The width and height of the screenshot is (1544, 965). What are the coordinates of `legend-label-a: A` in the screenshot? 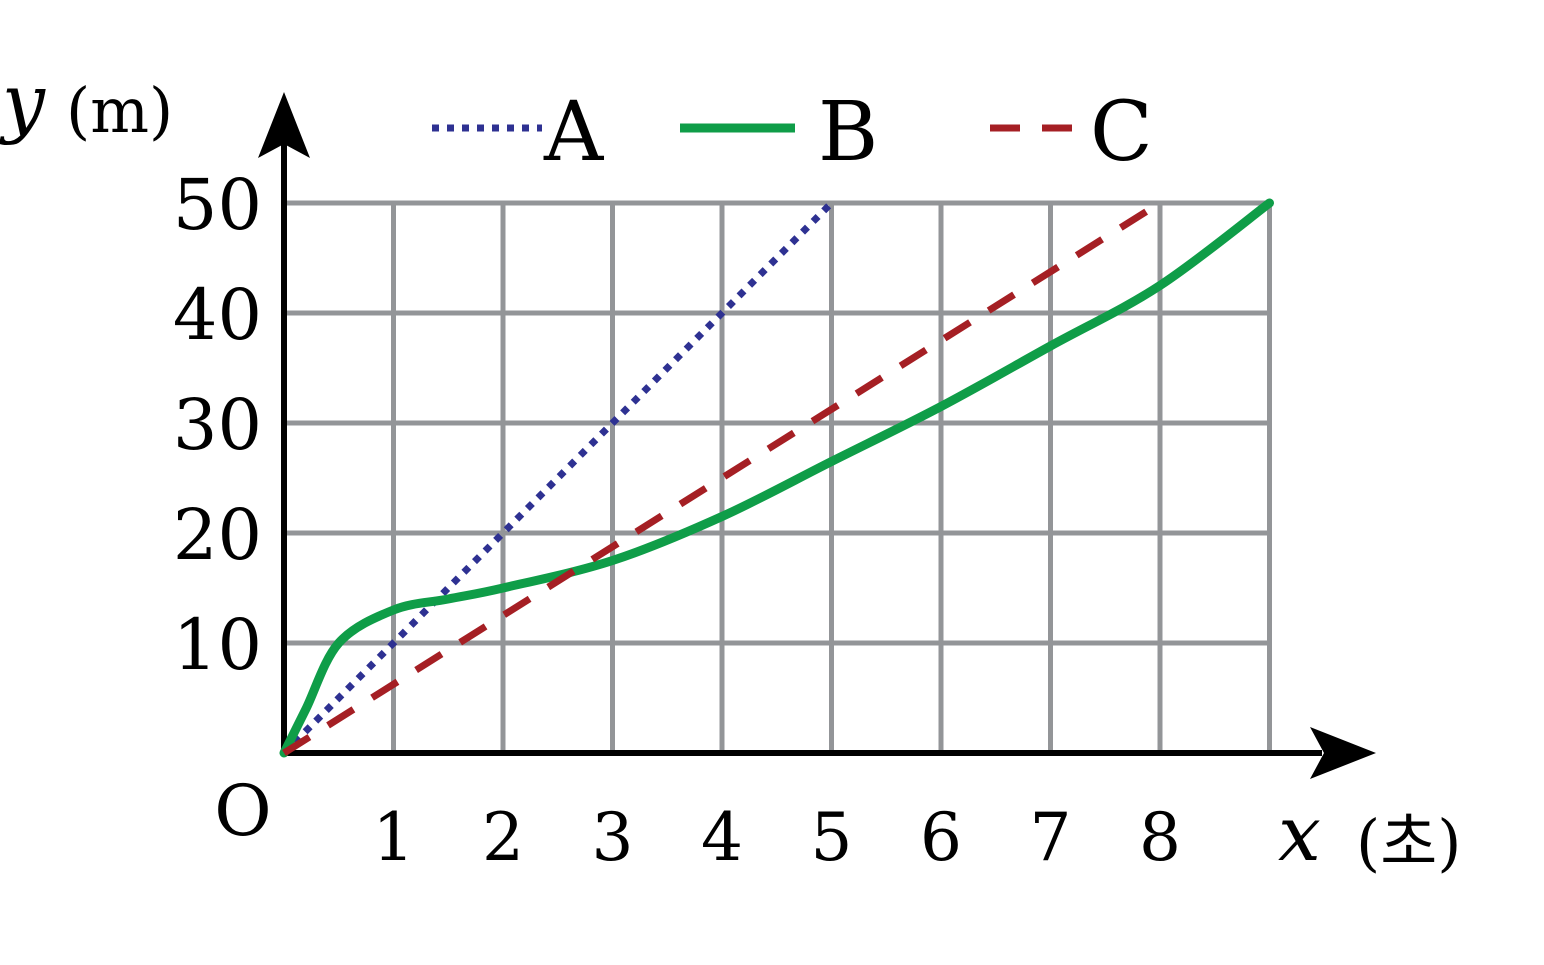 It's located at (574, 132).